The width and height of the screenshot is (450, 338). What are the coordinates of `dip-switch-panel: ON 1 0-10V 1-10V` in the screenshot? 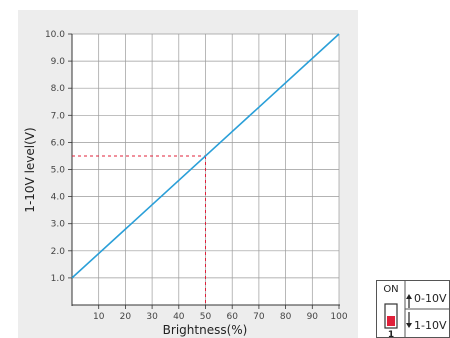 It's located at (413, 309).